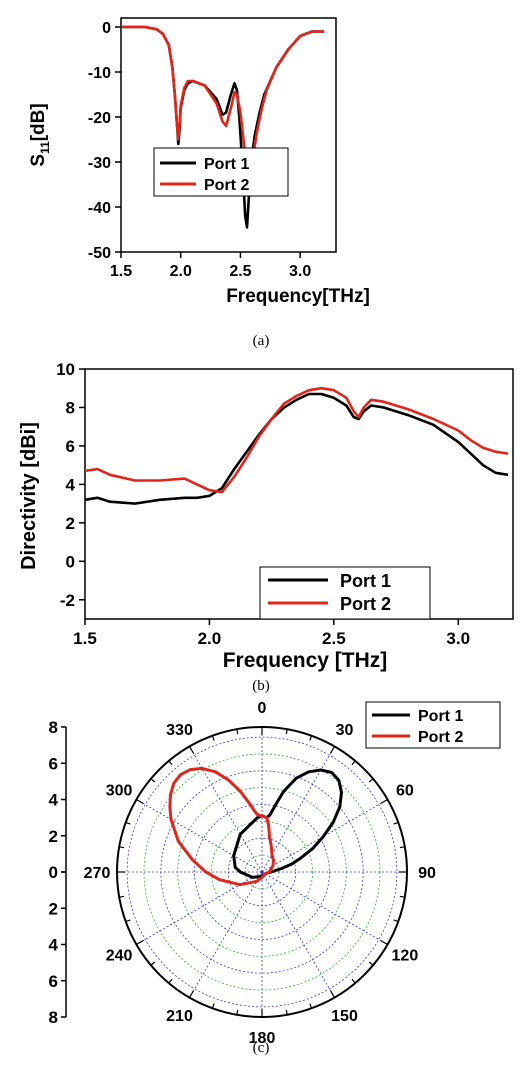 This screenshot has height=1069, width=522. Describe the element at coordinates (99, 73) in the screenshot. I see `s11-ytick-label: -10` at that location.